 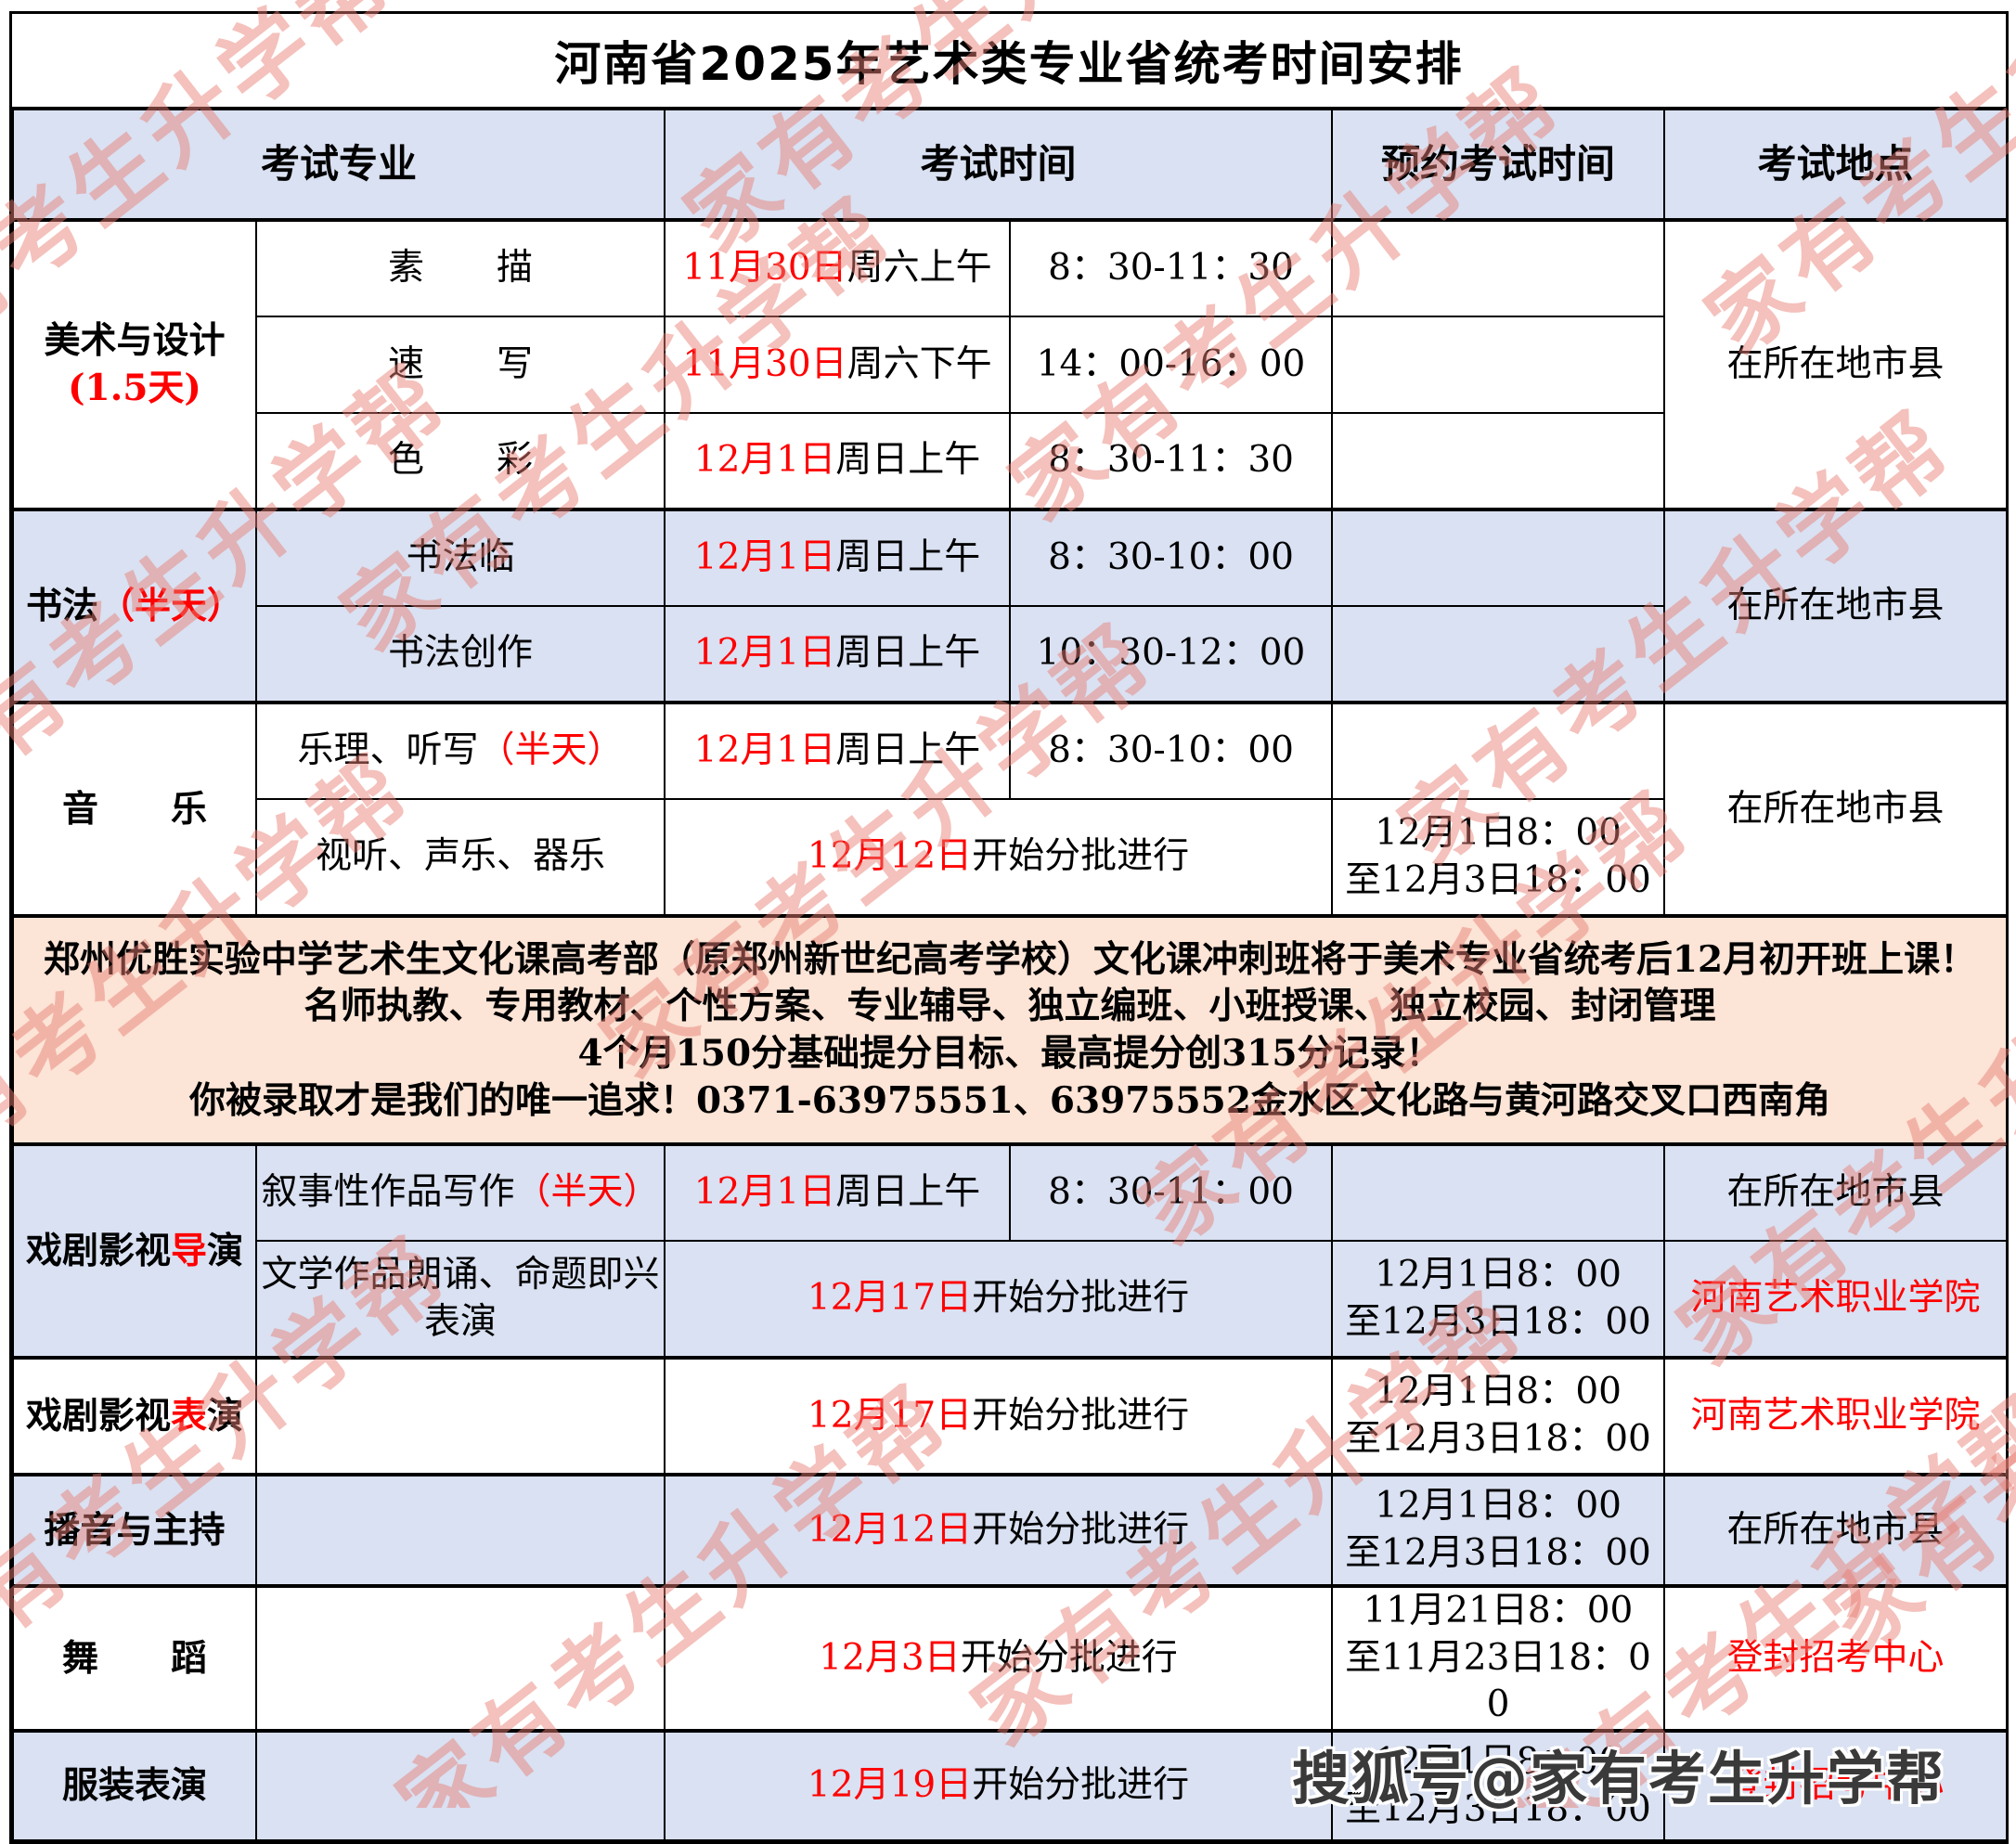 I want to click on category-broadcasting: 播音与主持, so click(x=134, y=1530).